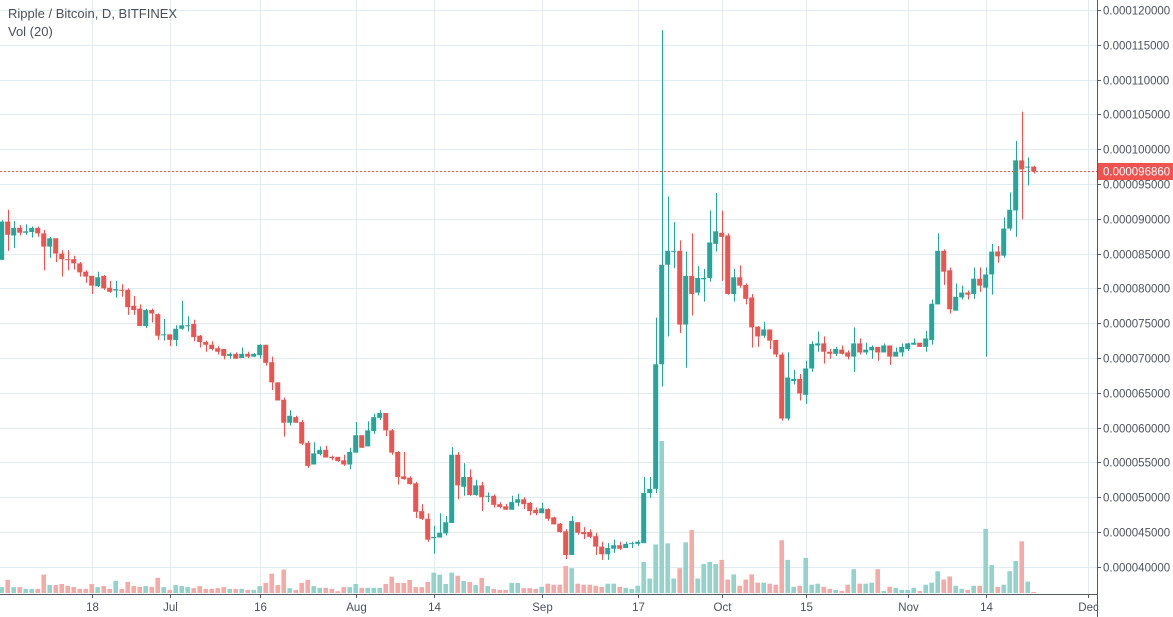 This screenshot has height=617, width=1173. Describe the element at coordinates (986, 608) in the screenshot. I see `time-tick-label: 14` at that location.